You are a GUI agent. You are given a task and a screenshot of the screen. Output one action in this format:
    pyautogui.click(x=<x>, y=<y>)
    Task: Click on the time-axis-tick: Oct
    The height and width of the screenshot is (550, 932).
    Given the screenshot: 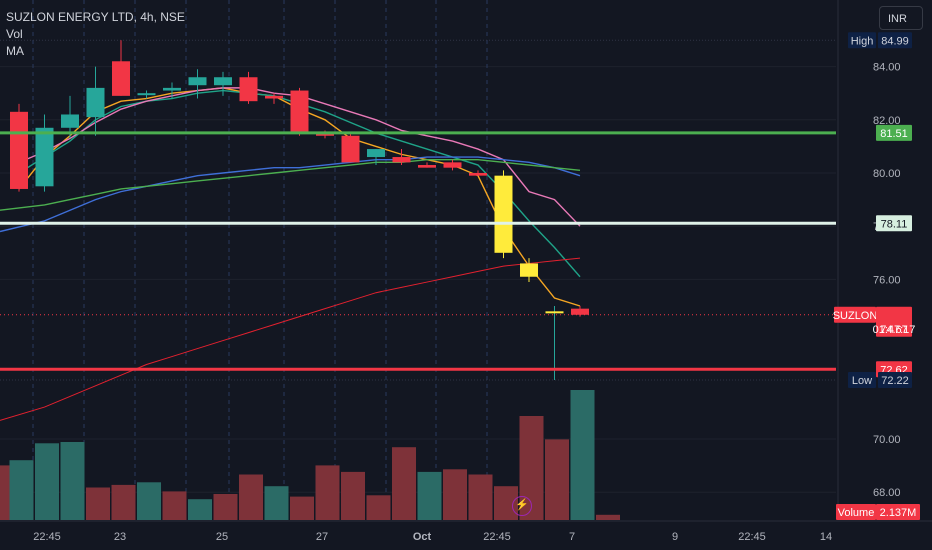 What is the action you would take?
    pyautogui.click(x=422, y=537)
    